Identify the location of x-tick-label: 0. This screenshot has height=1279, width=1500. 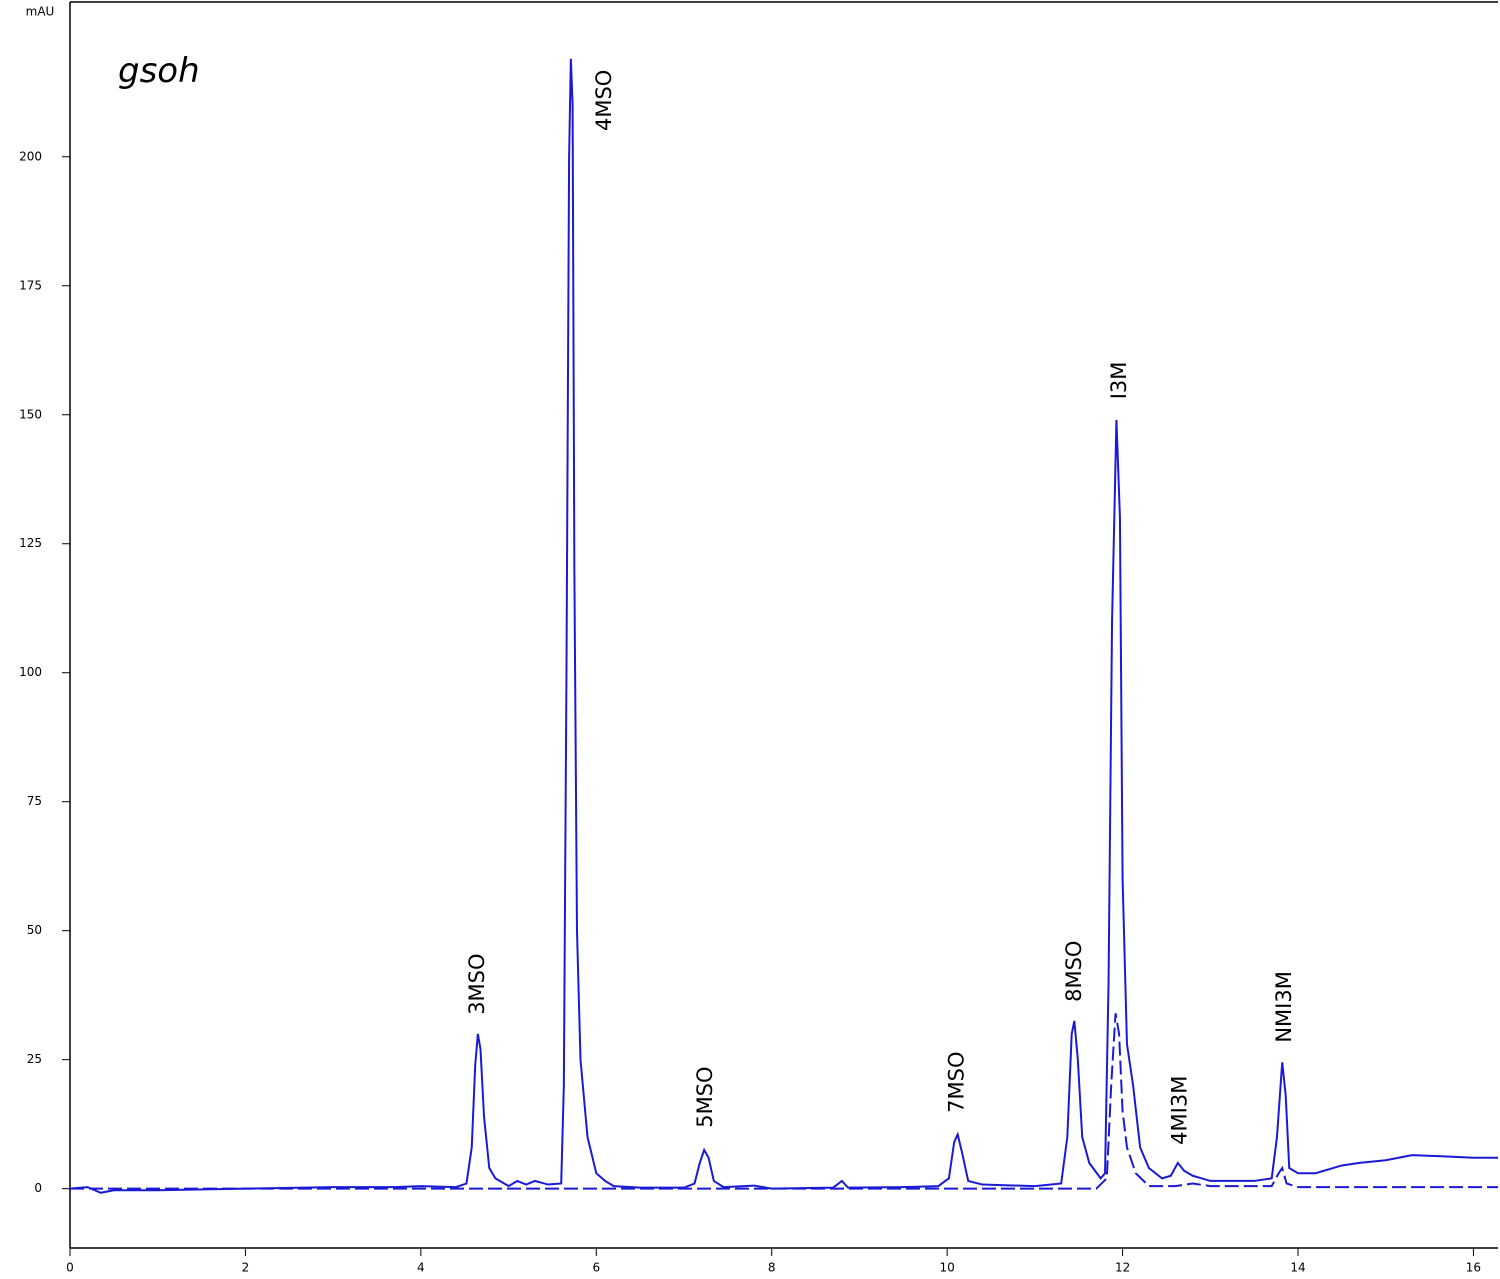
(70, 1268).